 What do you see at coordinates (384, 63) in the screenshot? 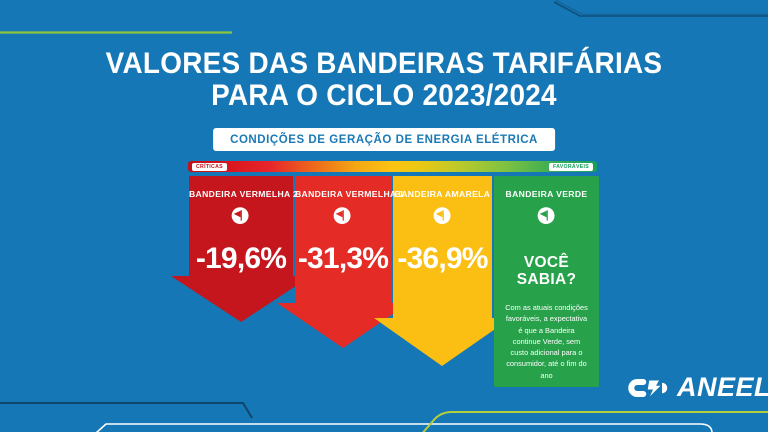
I see `title-line-1: VALORES DAS BANDEIRAS TARIFÁRIAS` at bounding box center [384, 63].